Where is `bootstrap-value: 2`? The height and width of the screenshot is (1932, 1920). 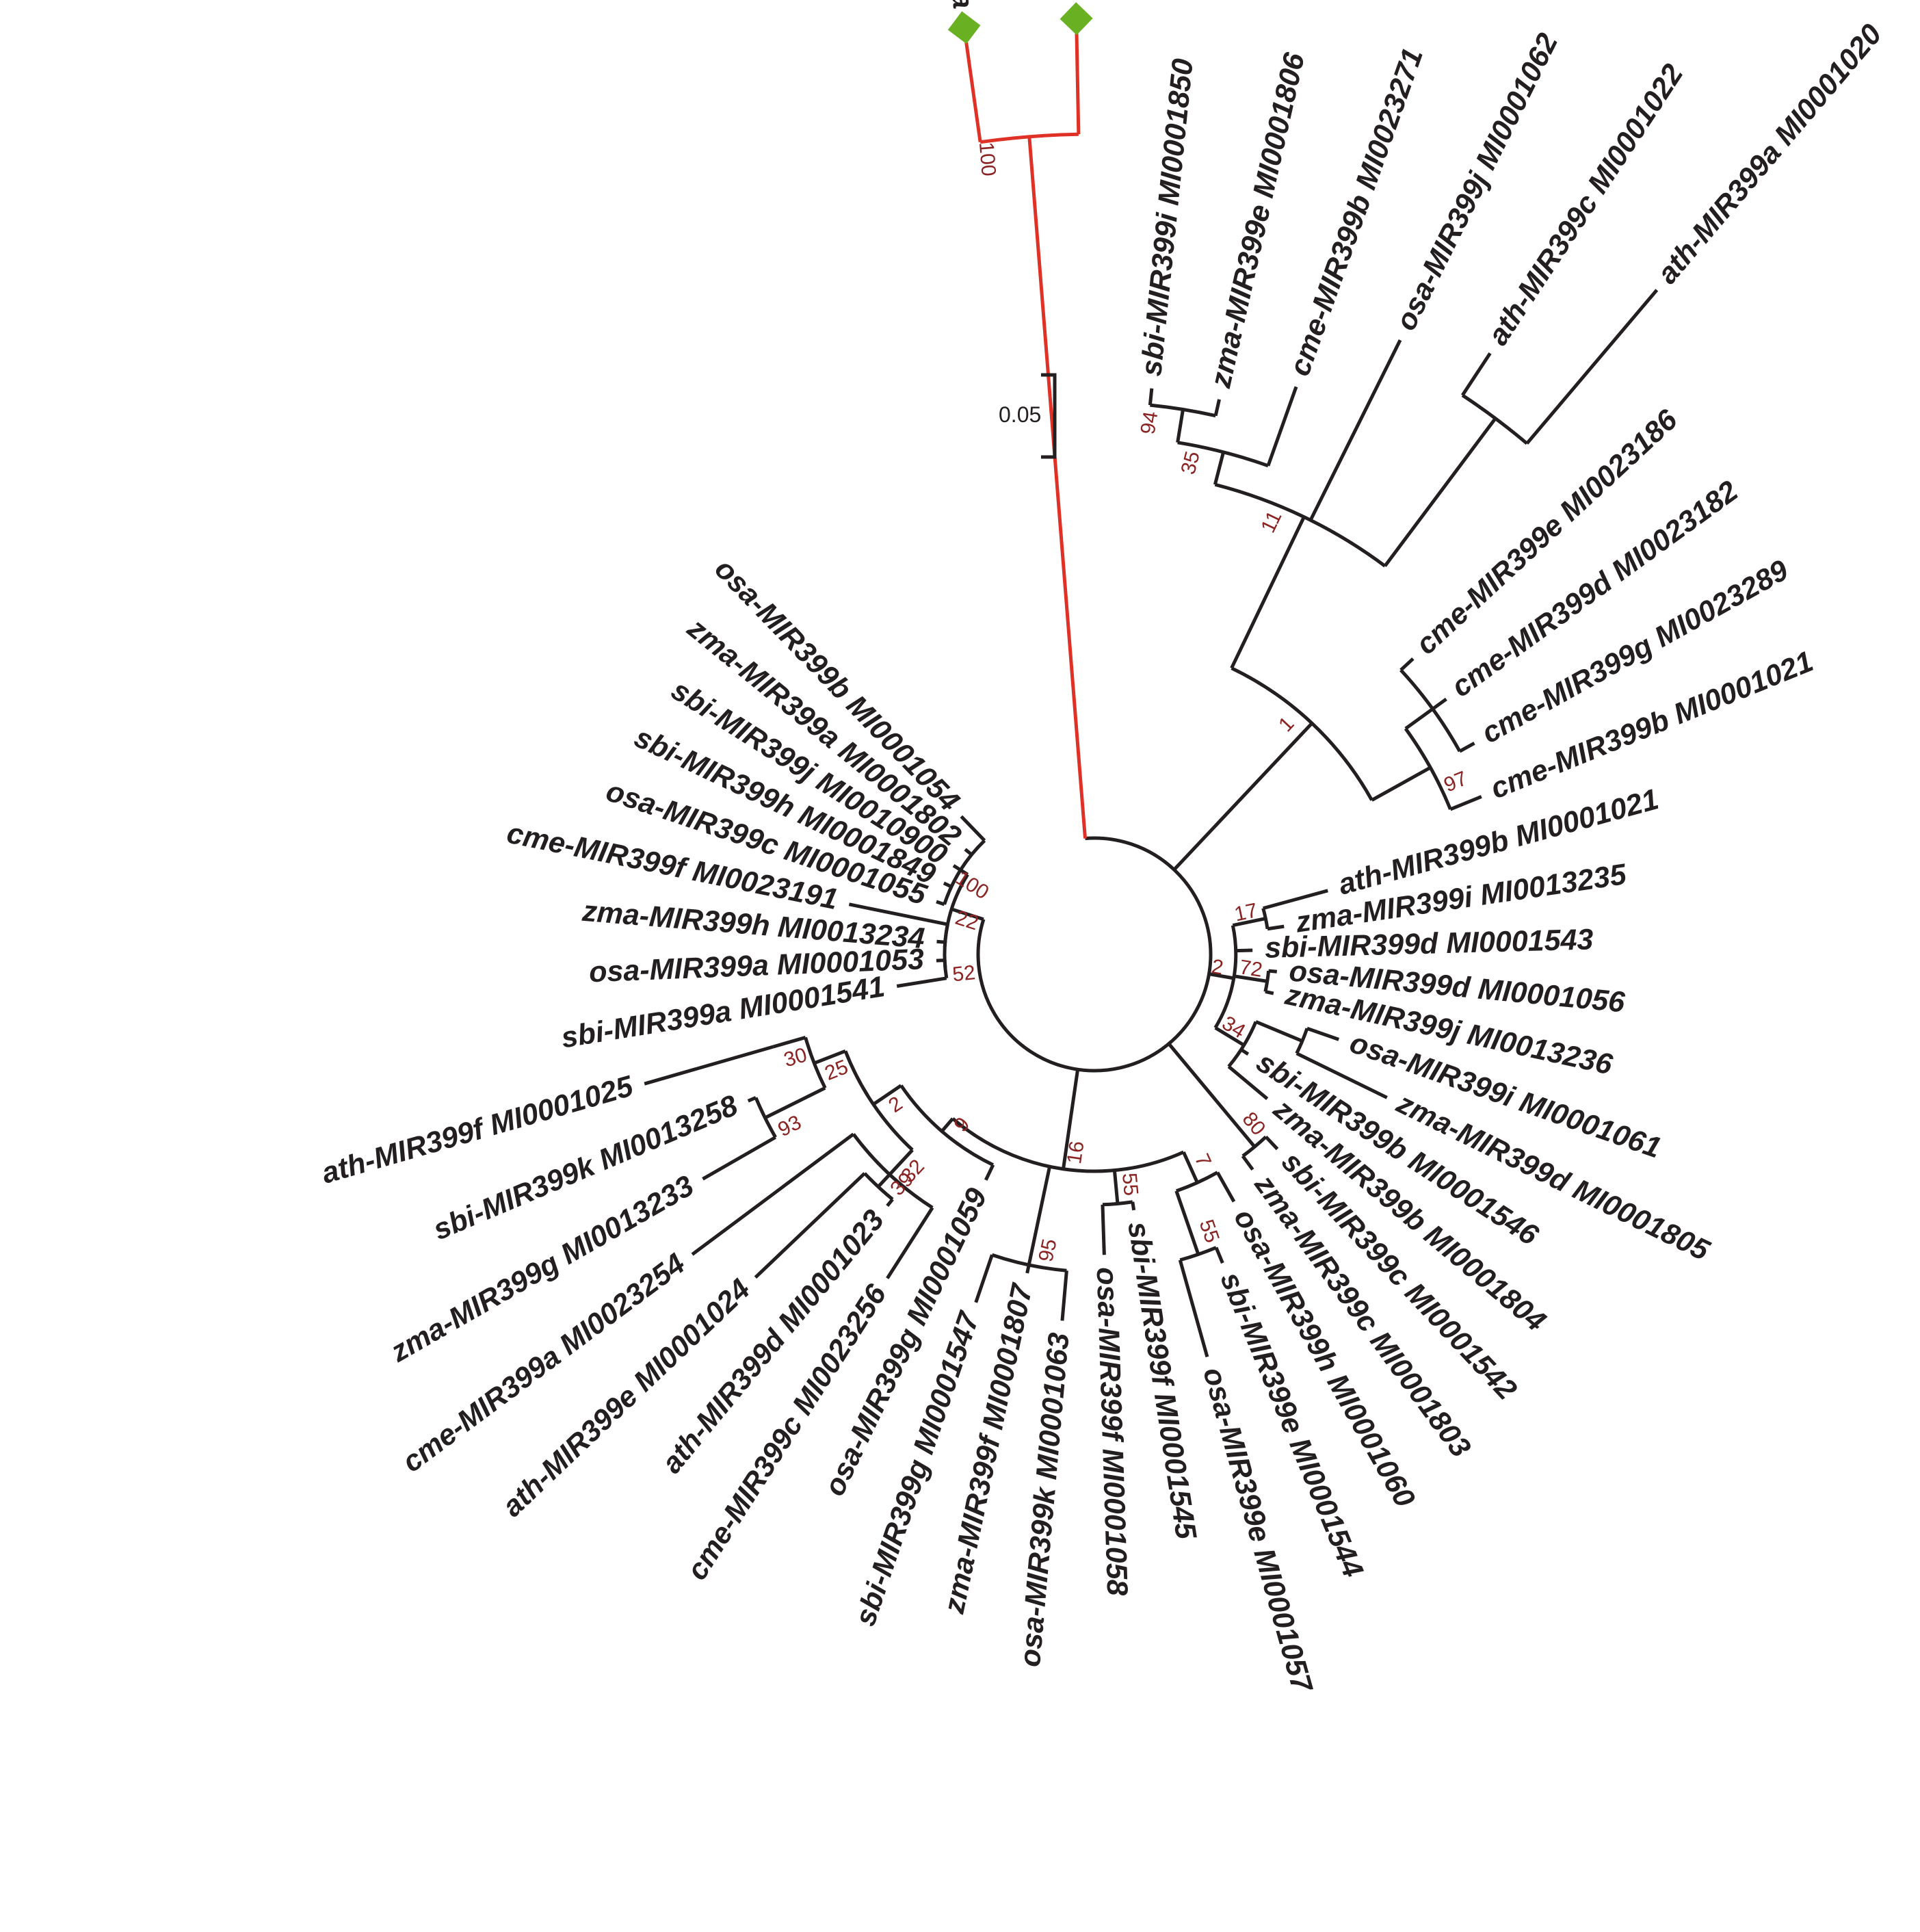 bootstrap-value: 2 is located at coordinates (895, 1105).